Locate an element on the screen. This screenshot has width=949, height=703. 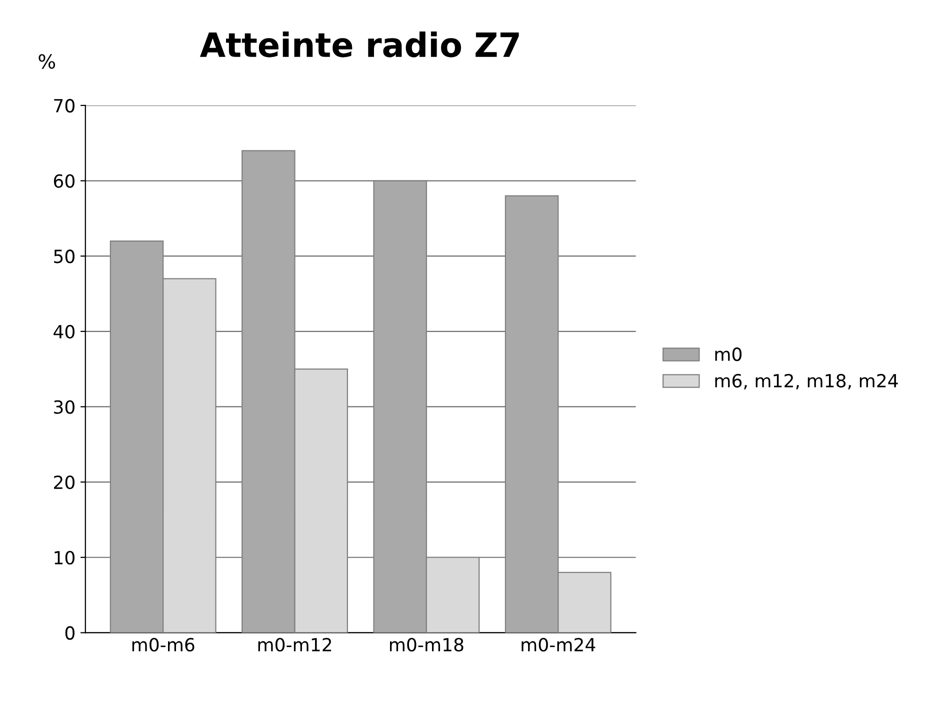
legend-label: m0 is located at coordinates (728, 354).